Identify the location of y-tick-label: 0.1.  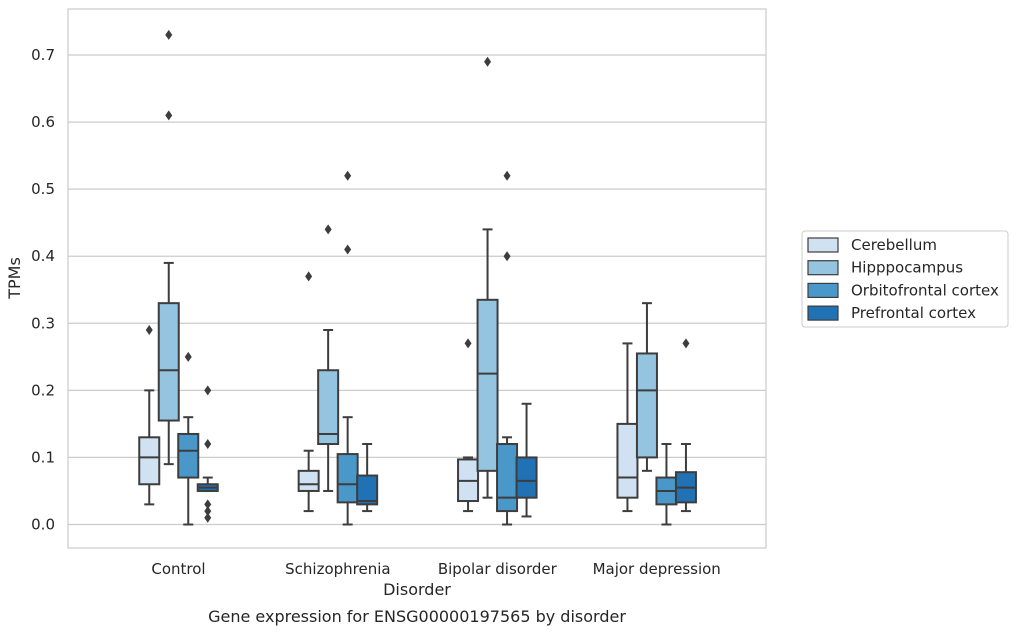
(43, 457).